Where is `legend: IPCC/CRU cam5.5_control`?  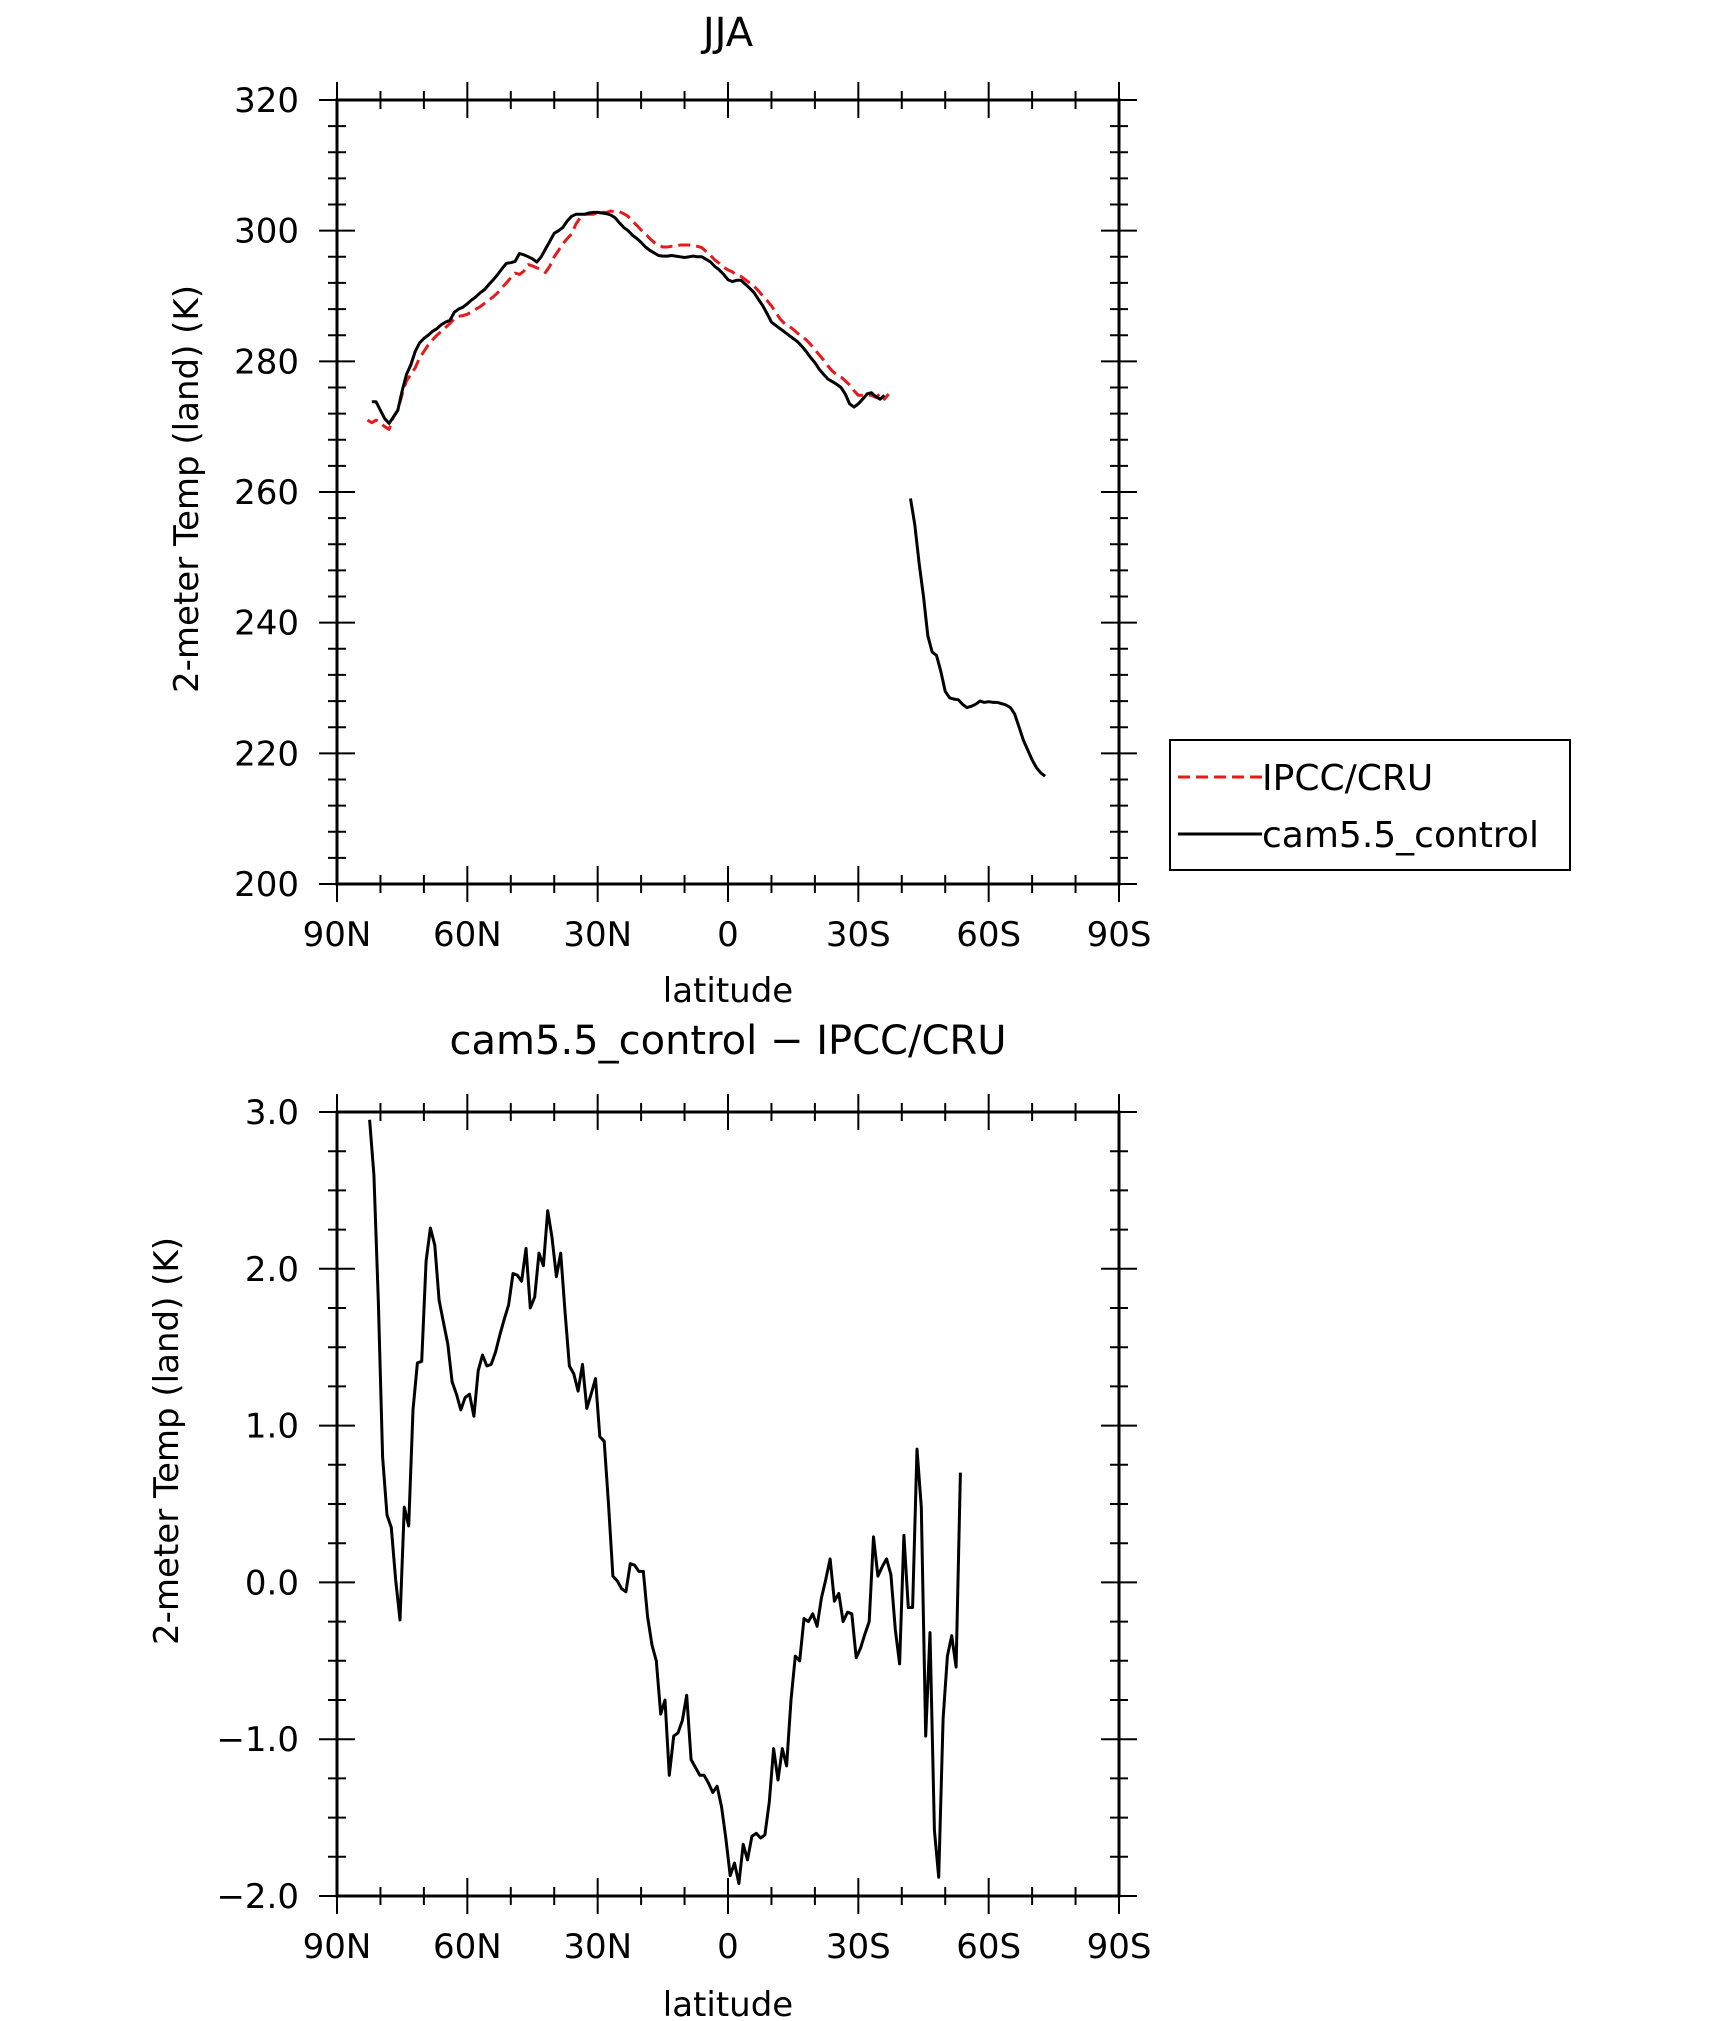
legend: IPCC/CRU cam5.5_control is located at coordinates (1370, 805).